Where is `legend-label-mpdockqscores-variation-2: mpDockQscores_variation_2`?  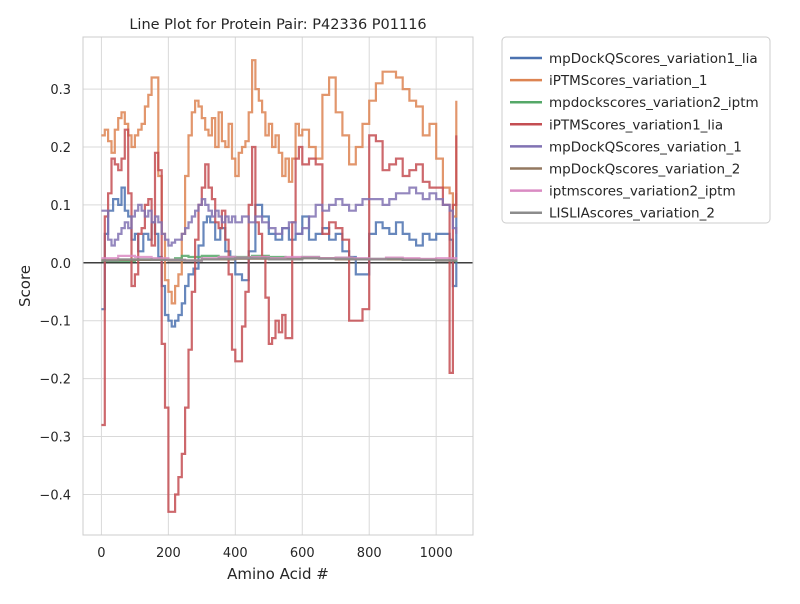 legend-label-mpdockqscores-variation-2: mpDockQscores_variation_2 is located at coordinates (644, 170).